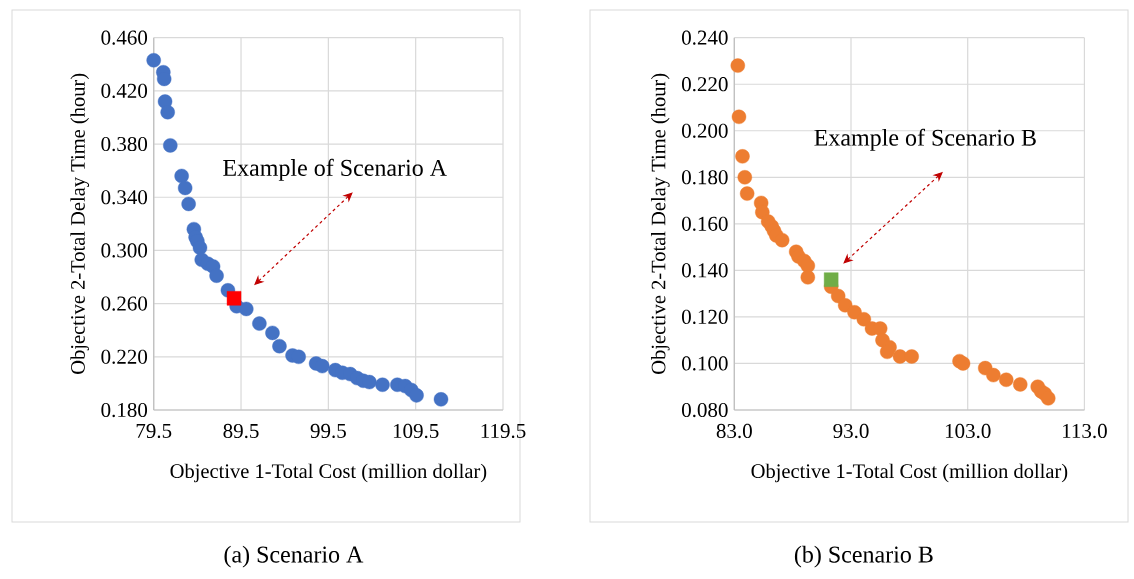 The image size is (1134, 579). Describe the element at coordinates (704, 410) in the screenshot. I see `y-tick-label: 0.080` at that location.